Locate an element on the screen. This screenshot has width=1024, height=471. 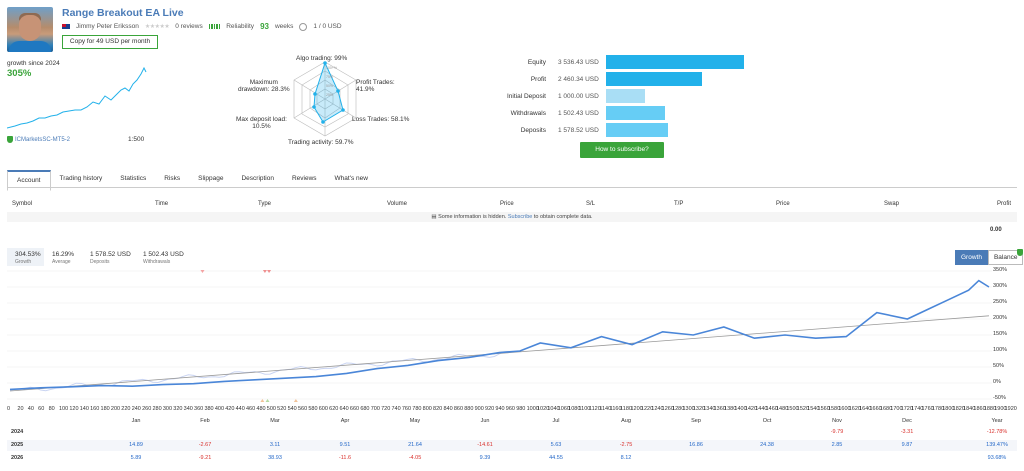
stat-growth-value: 304.53% is located at coordinates (28, 254).